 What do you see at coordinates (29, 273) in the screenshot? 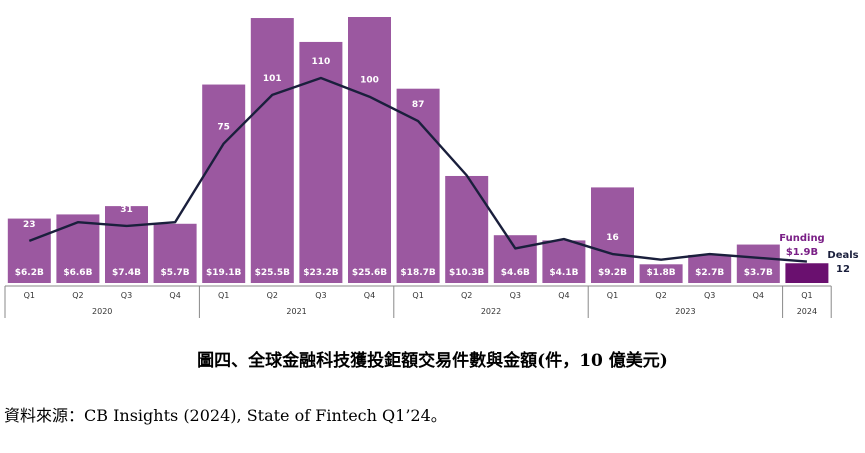
I see `funding-data-label: $6.2B` at bounding box center [29, 273].